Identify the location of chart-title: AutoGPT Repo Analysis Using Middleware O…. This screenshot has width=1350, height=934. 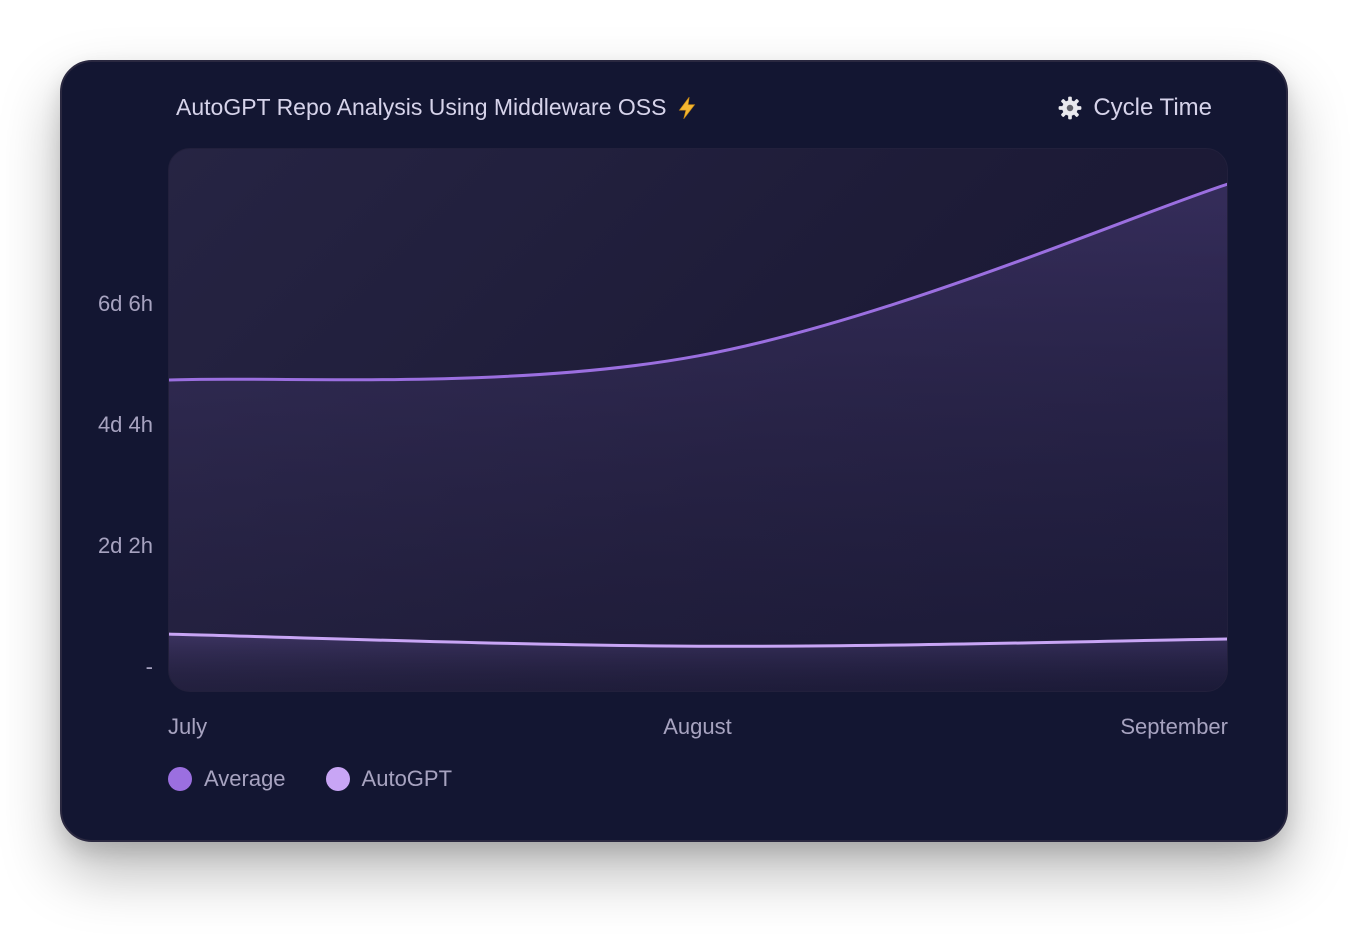
(438, 107).